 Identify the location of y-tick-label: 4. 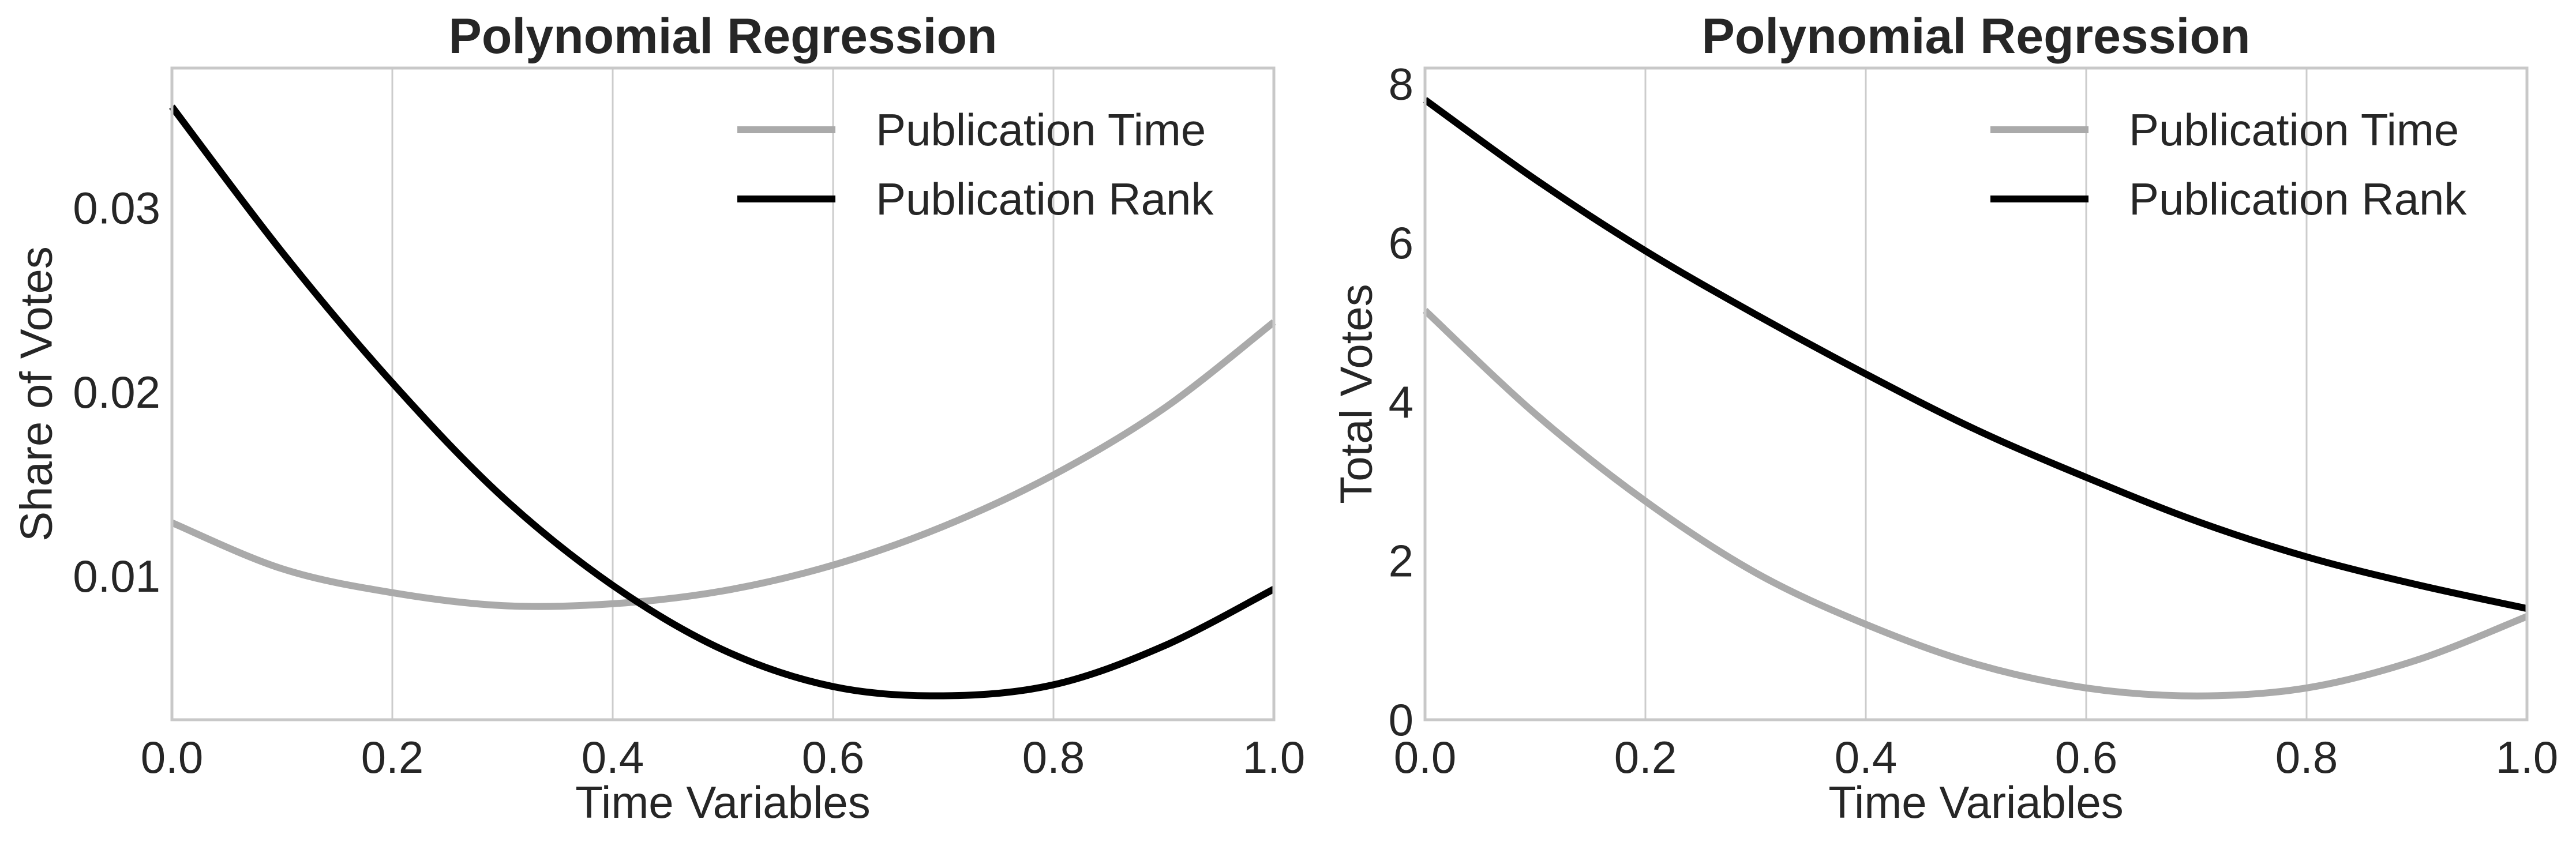
(1401, 402).